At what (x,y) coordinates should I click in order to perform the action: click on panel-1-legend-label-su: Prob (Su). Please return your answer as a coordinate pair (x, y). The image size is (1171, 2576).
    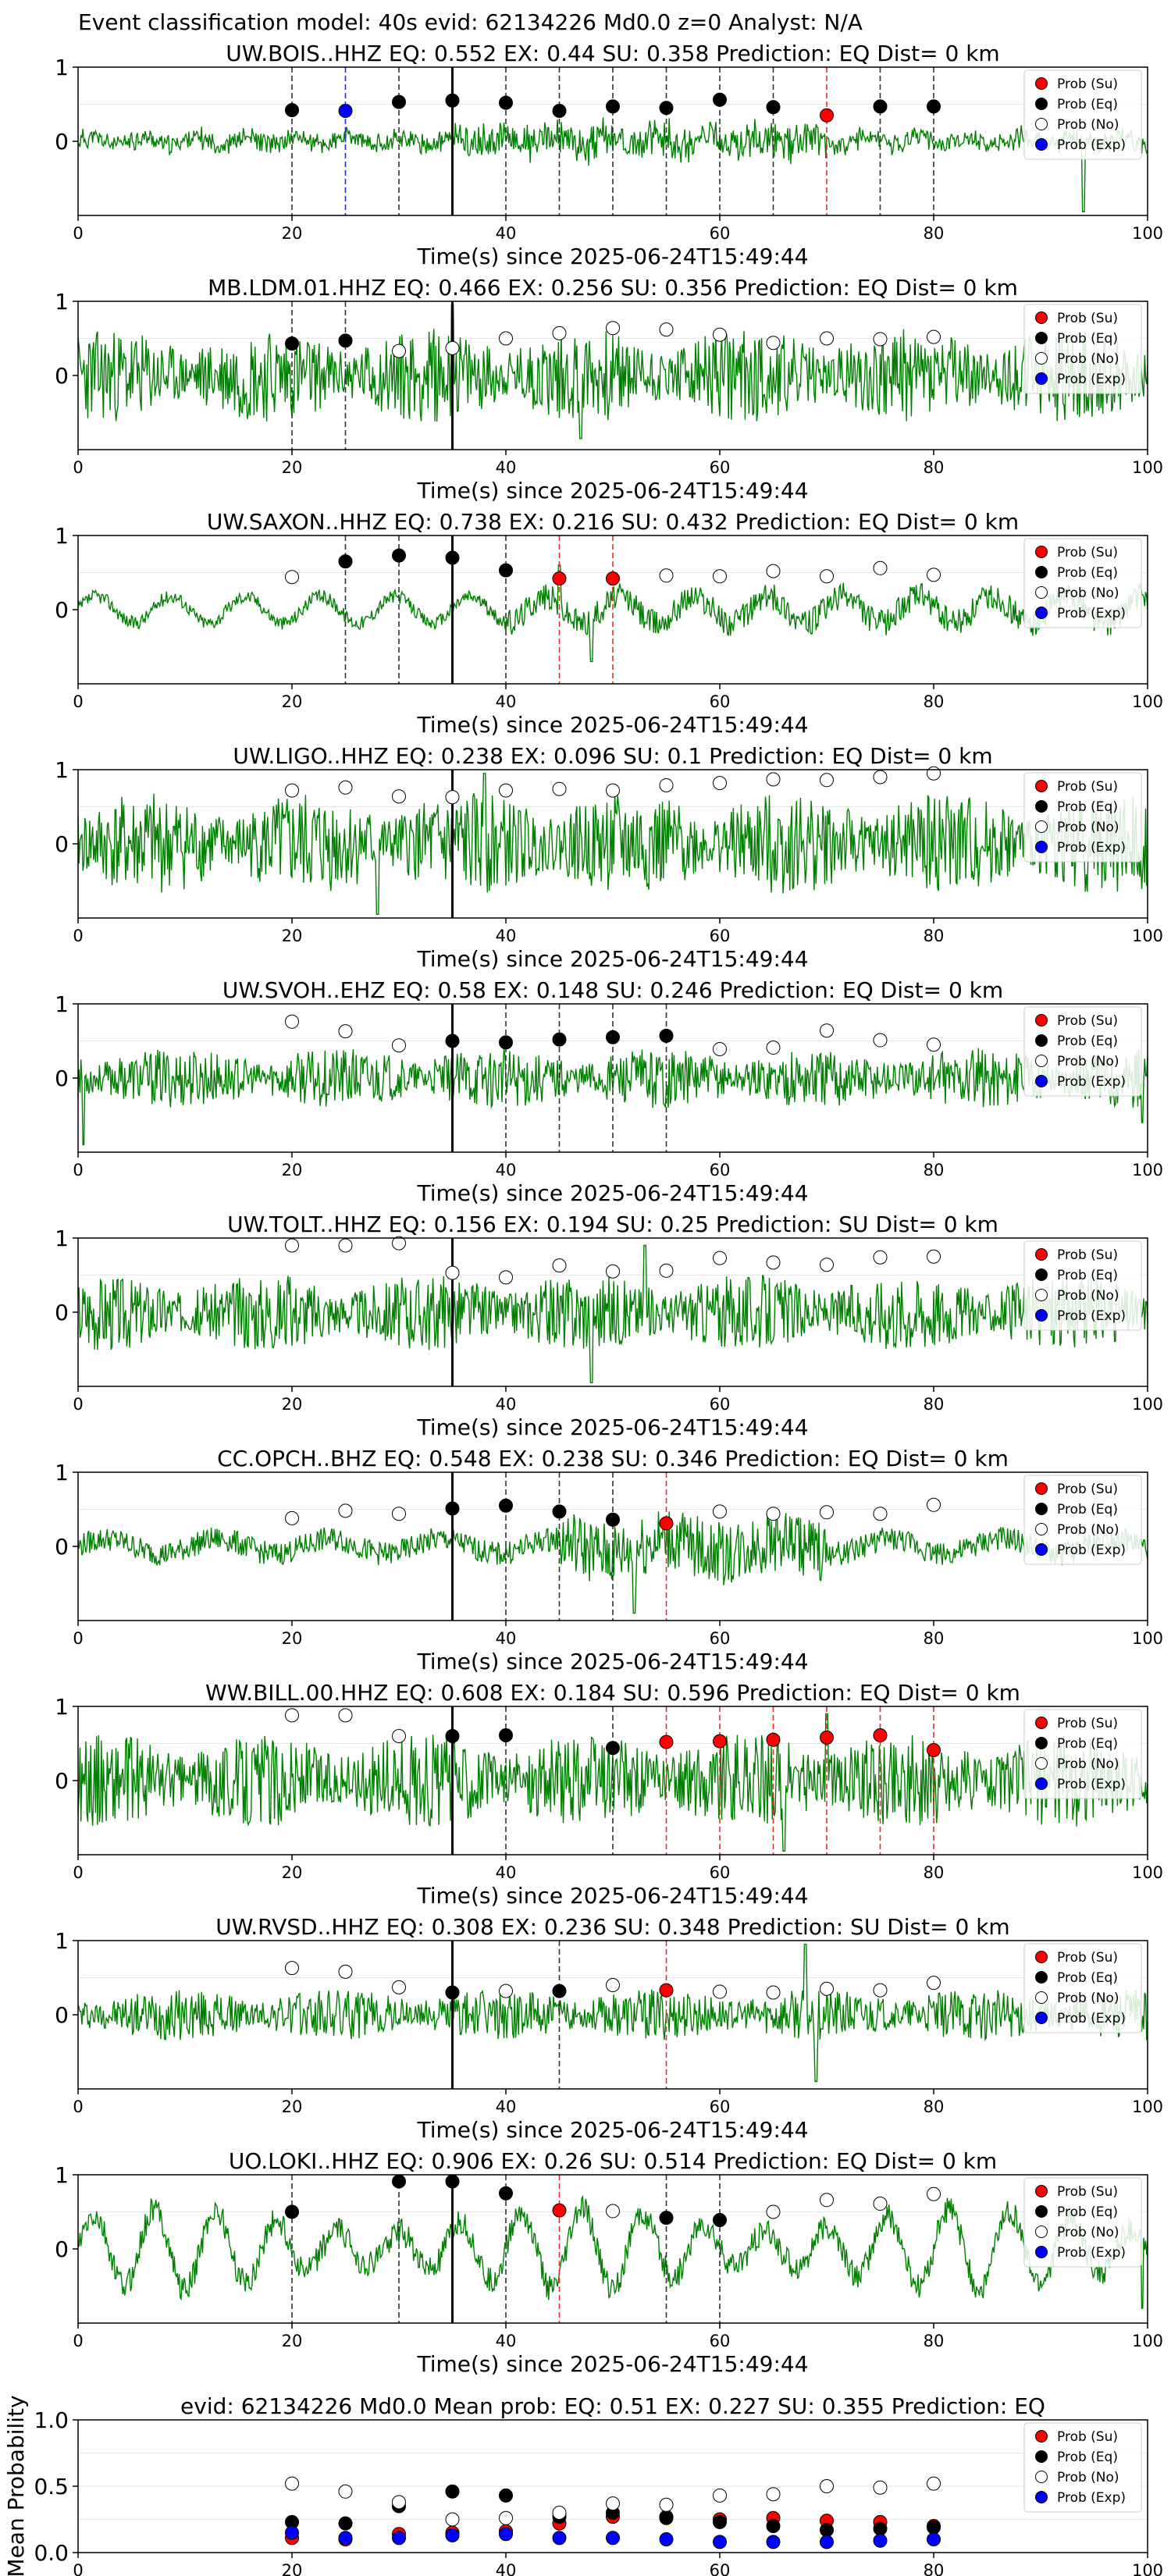
    Looking at the image, I should click on (1087, 318).